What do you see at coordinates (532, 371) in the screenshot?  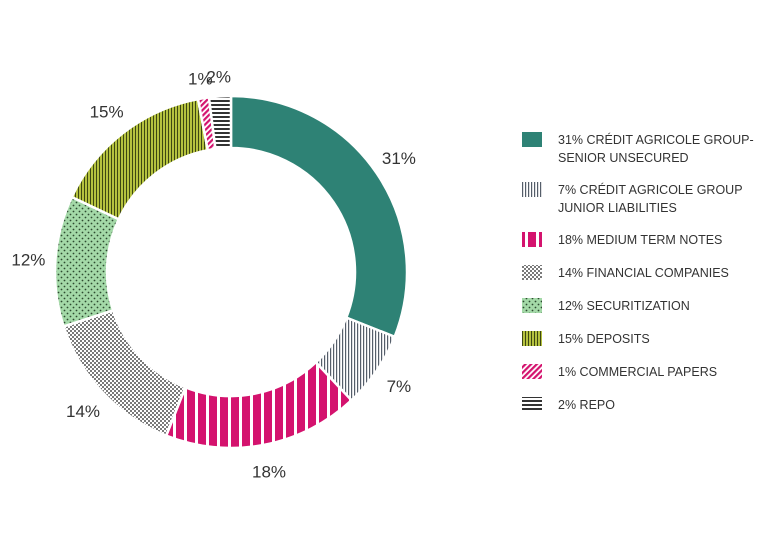 I see `legend-swatch-commercial-papers` at bounding box center [532, 371].